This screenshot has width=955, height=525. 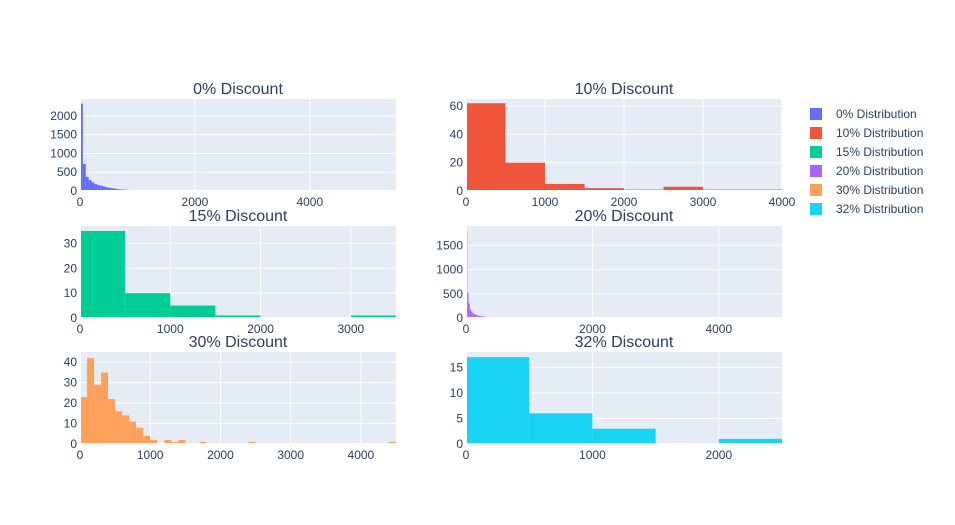 What do you see at coordinates (459, 418) in the screenshot?
I see `y-tick-label: 5` at bounding box center [459, 418].